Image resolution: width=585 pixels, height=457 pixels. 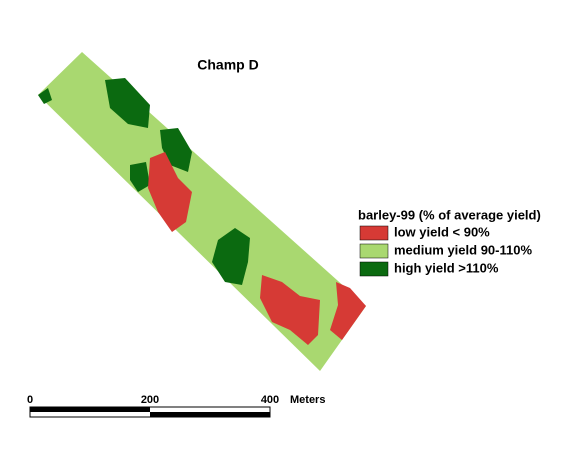 What do you see at coordinates (449, 214) in the screenshot?
I see `legend-title: barley-99 (% of average yield)` at bounding box center [449, 214].